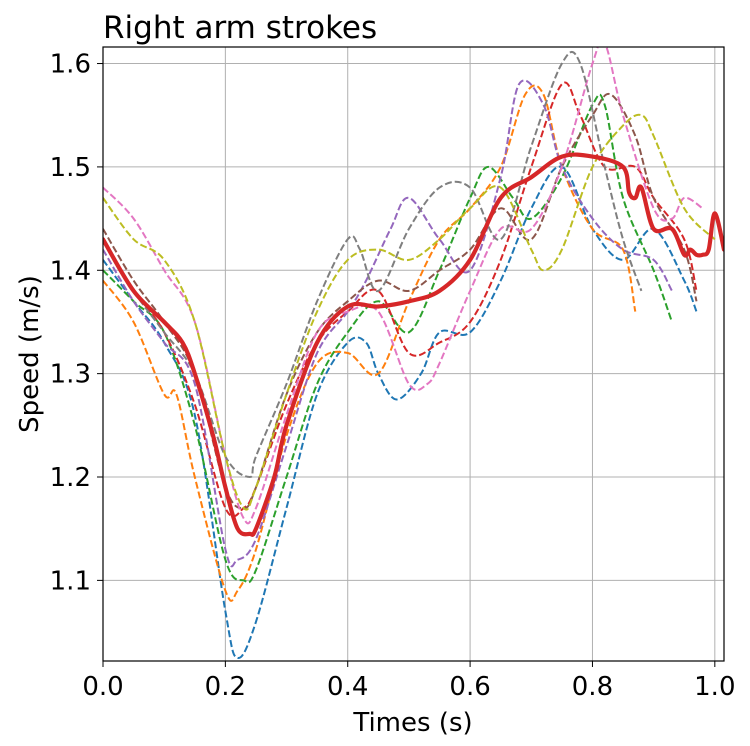 Image resolution: width=750 pixels, height=746 pixels. Describe the element at coordinates (409, 681) in the screenshot. I see `x-axis-ticks: 0.0 0.2 0.4 0.6 0.8 1.0` at that location.